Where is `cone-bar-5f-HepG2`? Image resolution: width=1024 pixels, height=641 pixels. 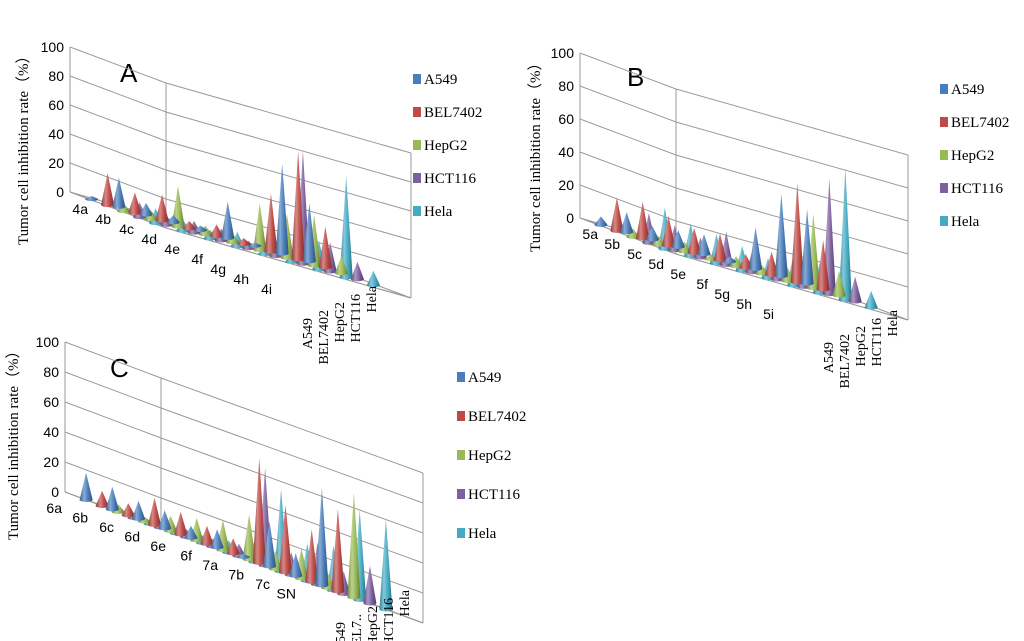 cone-bar-5f-HepG2 is located at coordinates (762, 270).